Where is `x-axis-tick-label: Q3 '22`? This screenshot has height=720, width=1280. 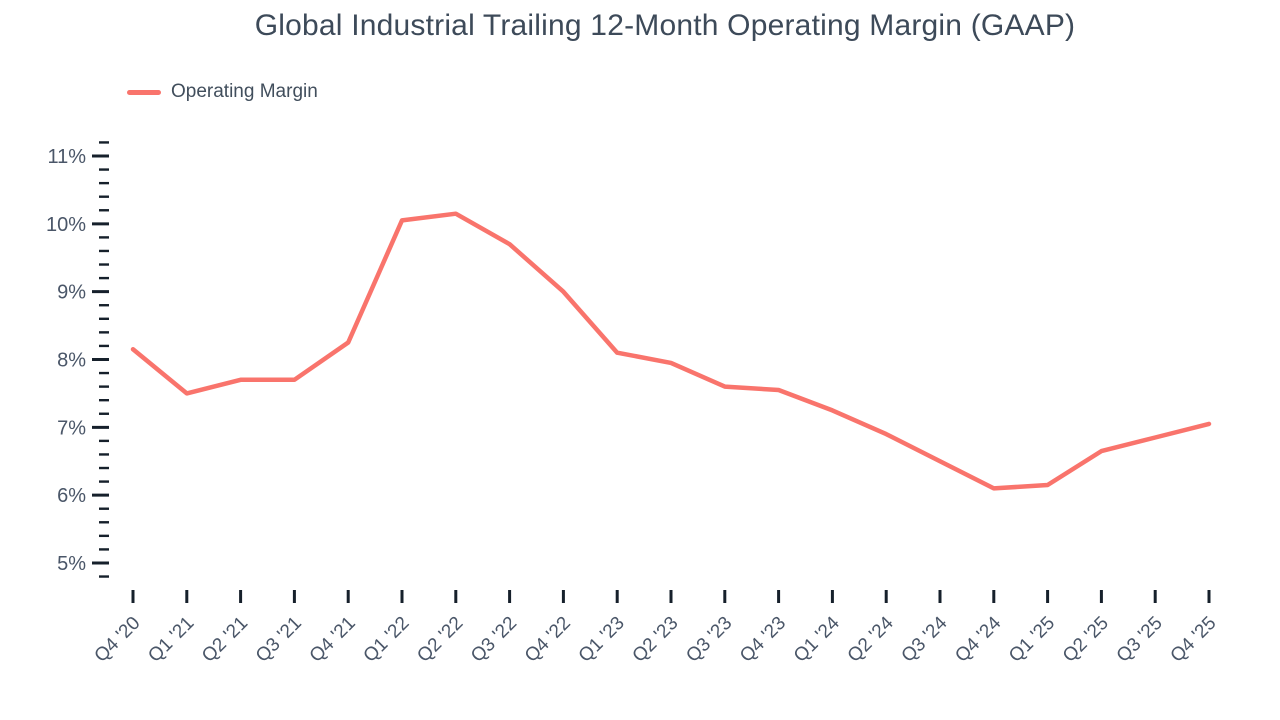 x-axis-tick-label: Q3 '22 is located at coordinates (494, 640).